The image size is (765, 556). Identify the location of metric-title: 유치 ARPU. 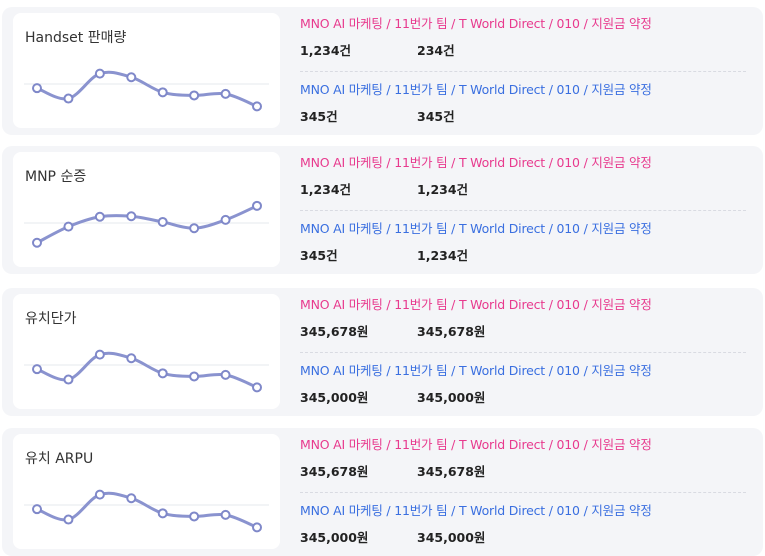
(59, 459).